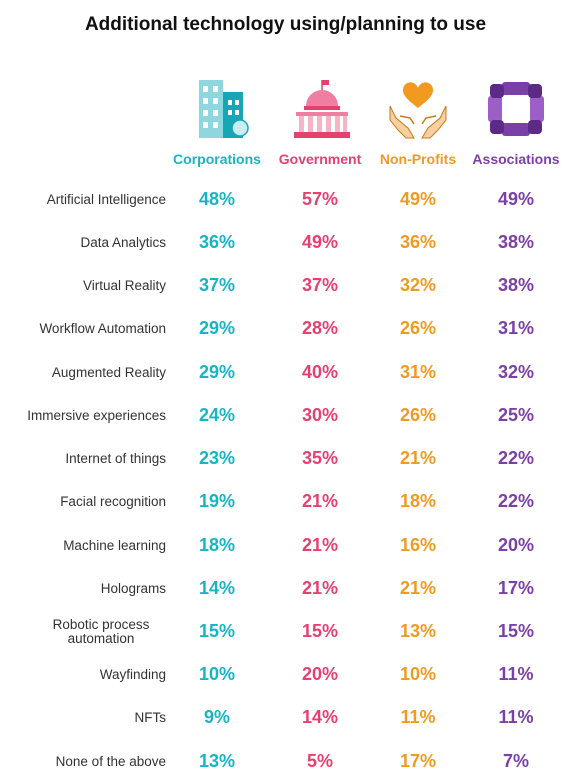 The height and width of the screenshot is (774, 571). I want to click on value-nonprofits: 11%, so click(418, 717).